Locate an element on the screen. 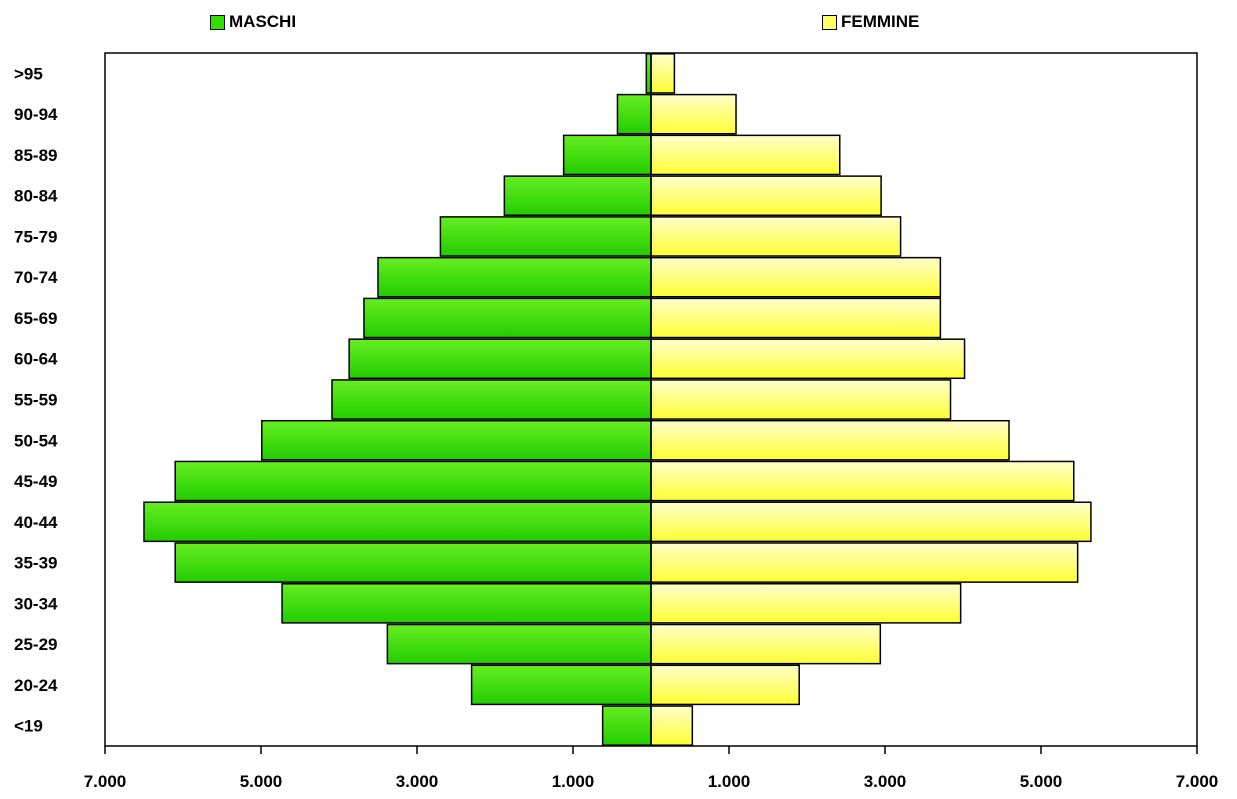 The width and height of the screenshot is (1237, 799). legend-item-femmine: FEMMINE is located at coordinates (870, 22).